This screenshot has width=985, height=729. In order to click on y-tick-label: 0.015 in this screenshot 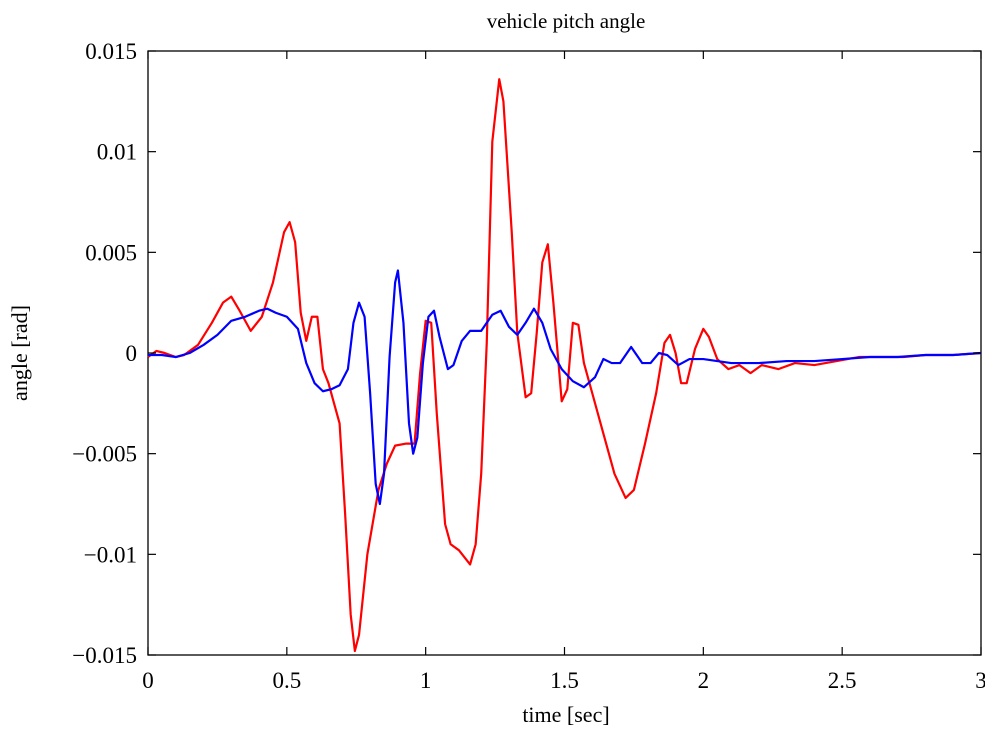, I will do `click(111, 51)`.